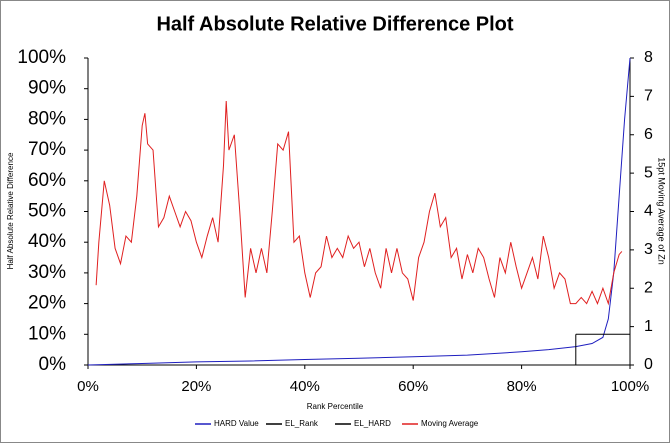  I want to click on y-tick-label: 80%, so click(47, 118).